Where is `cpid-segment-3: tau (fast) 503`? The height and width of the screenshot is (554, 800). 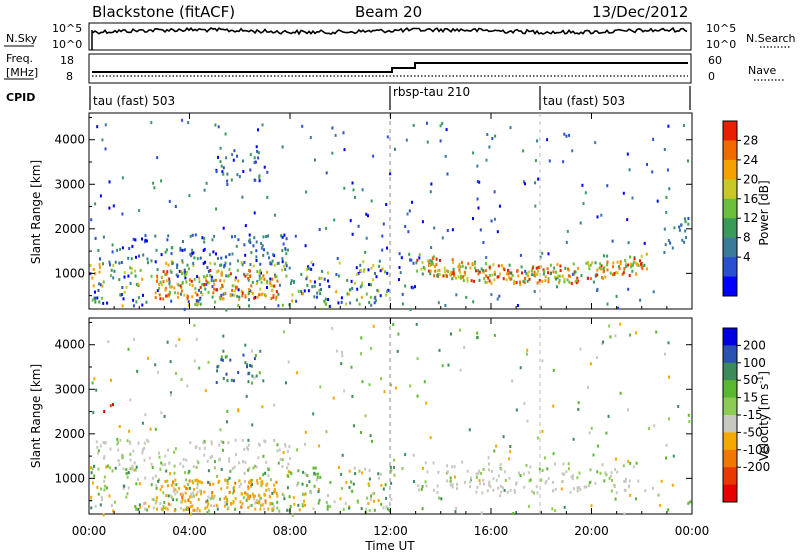
cpid-segment-3: tau (fast) 503 is located at coordinates (584, 101).